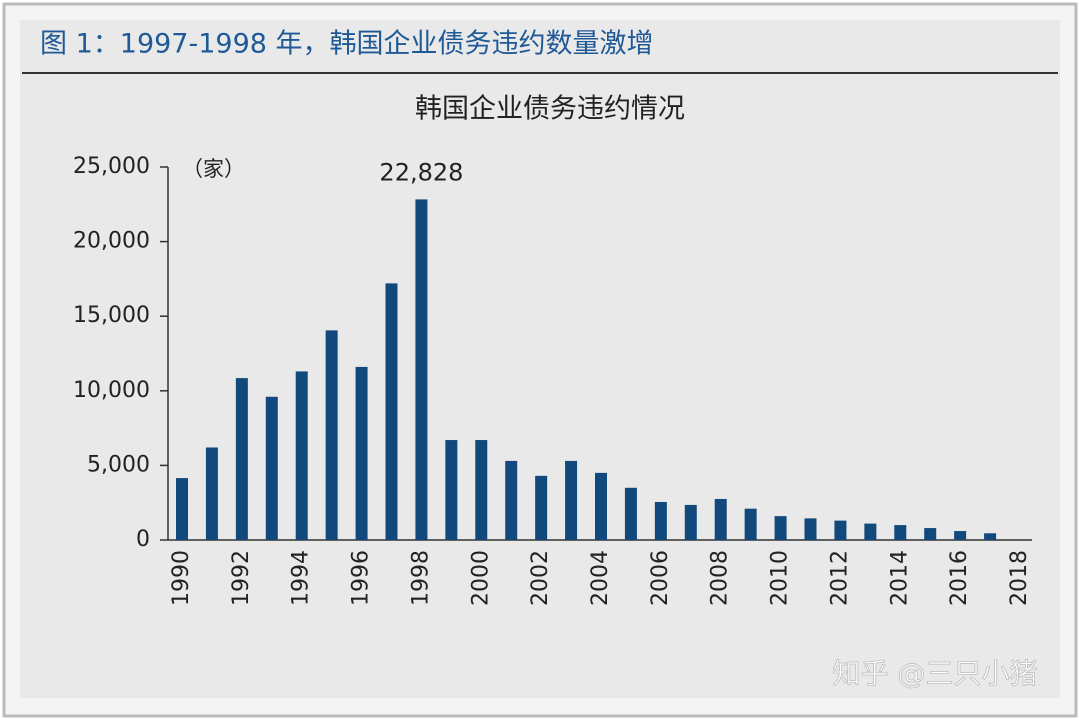  I want to click on x-tick-label: 2000, so click(480, 578).